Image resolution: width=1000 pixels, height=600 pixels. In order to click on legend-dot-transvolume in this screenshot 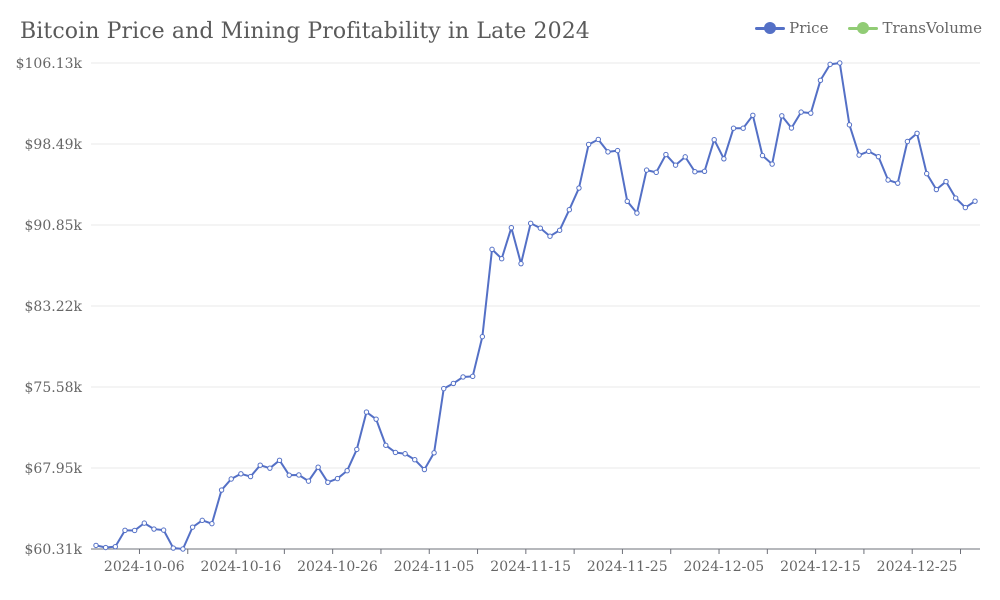, I will do `click(863, 28)`.